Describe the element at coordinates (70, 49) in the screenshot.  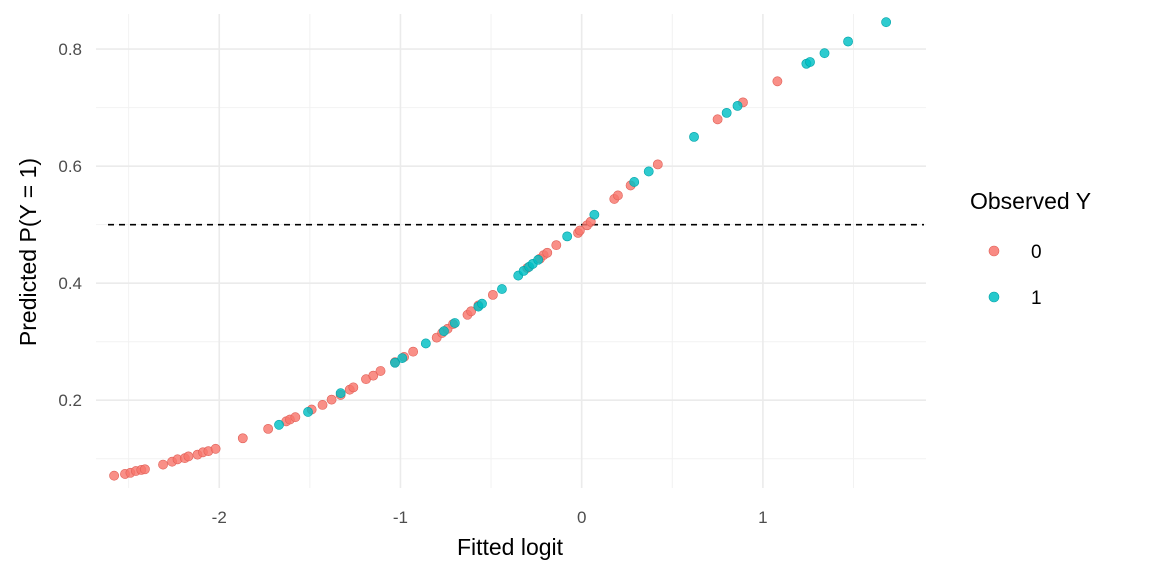
I see `y-tick-label: 0.8` at that location.